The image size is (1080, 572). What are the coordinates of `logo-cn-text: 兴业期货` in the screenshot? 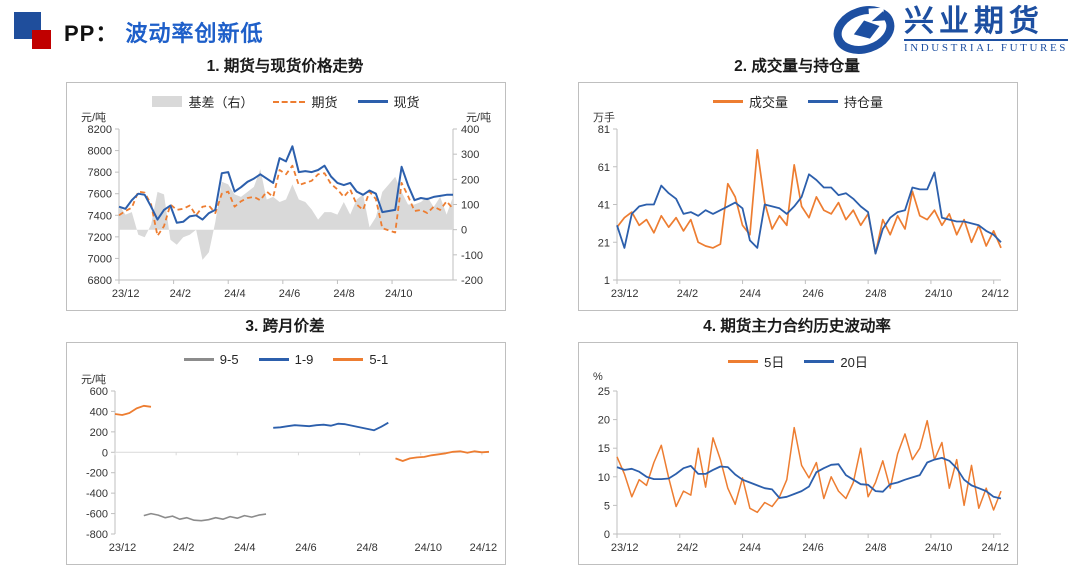 It's located at (973, 21).